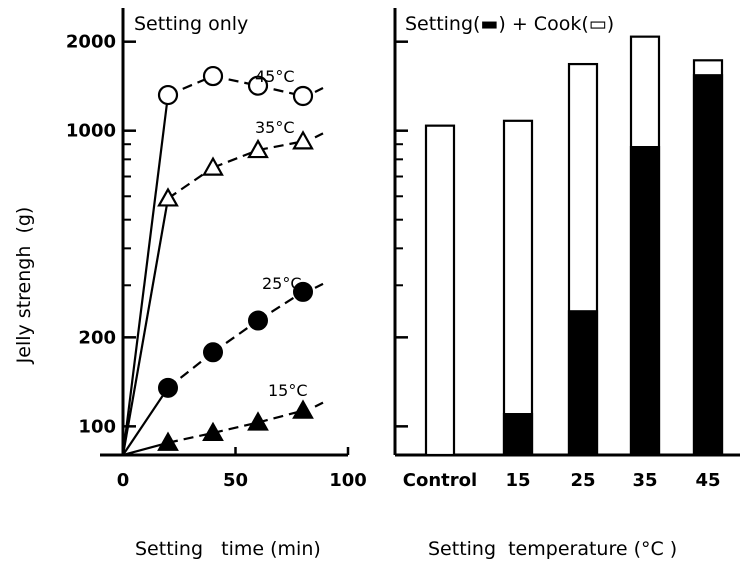 The image size is (749, 564). I want to click on right-x-tick-label: 15, so click(517, 480).